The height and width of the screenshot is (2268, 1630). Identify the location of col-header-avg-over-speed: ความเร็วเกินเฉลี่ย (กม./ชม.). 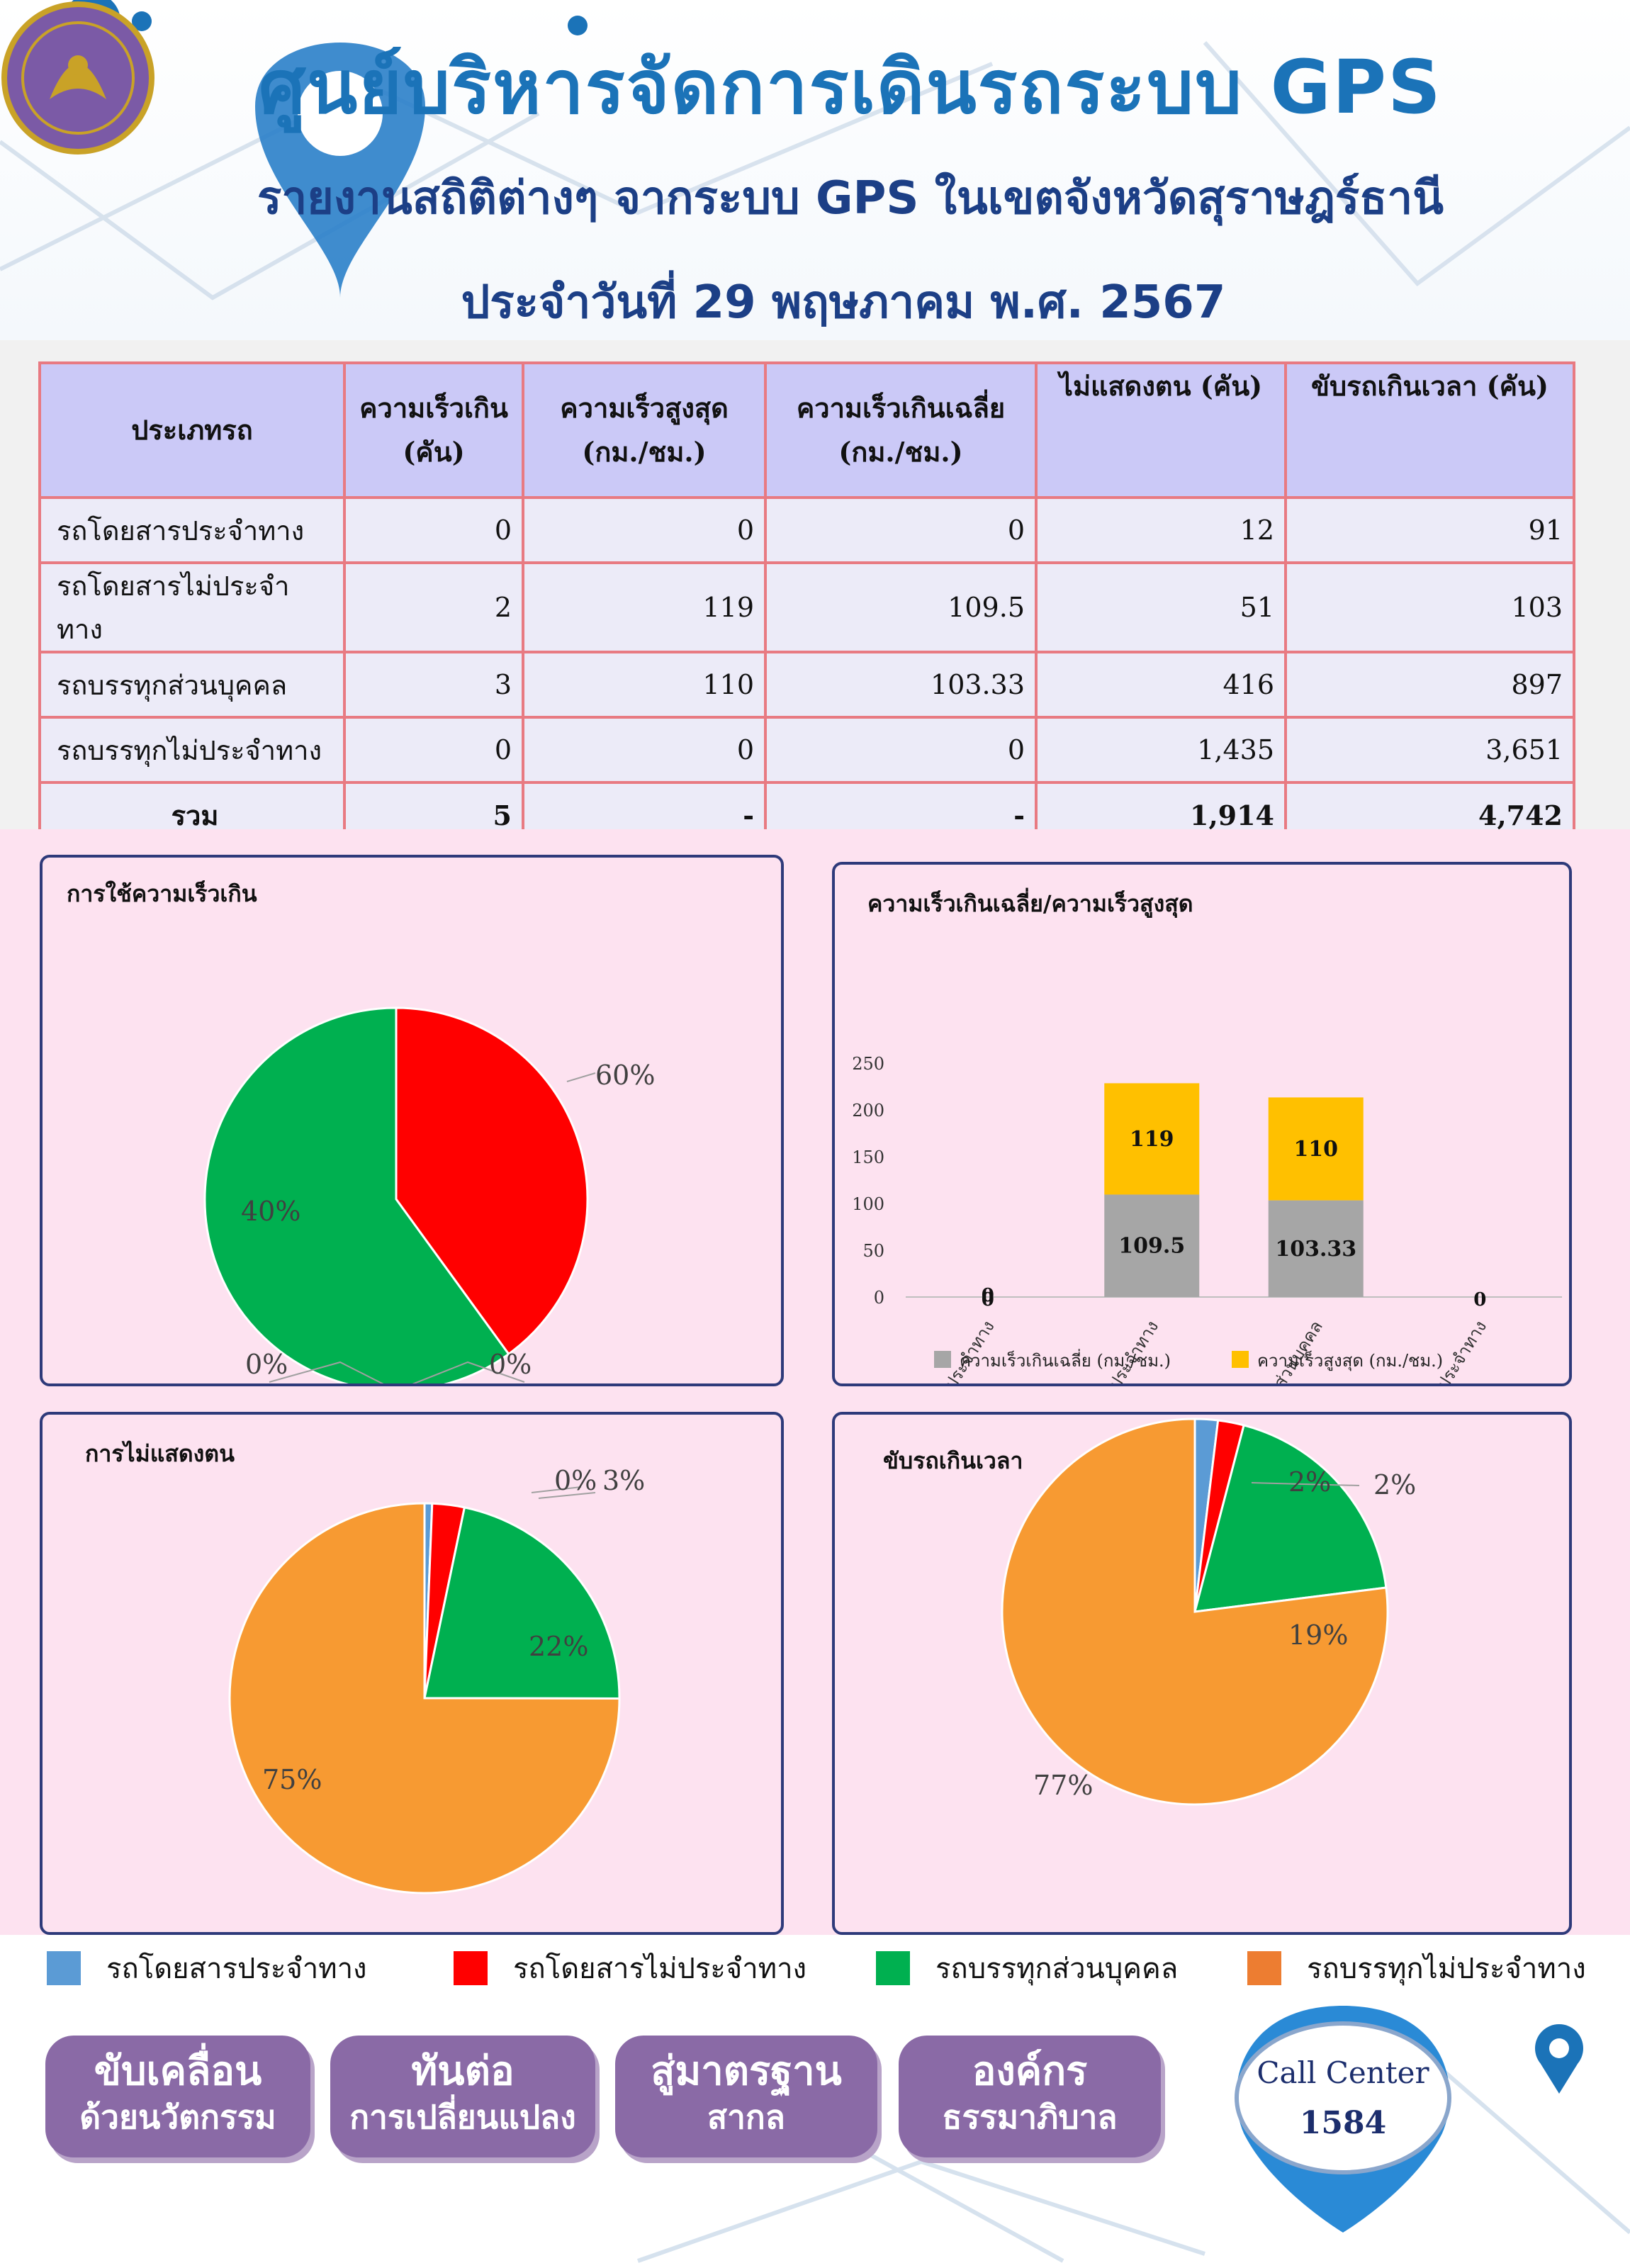
(901, 430).